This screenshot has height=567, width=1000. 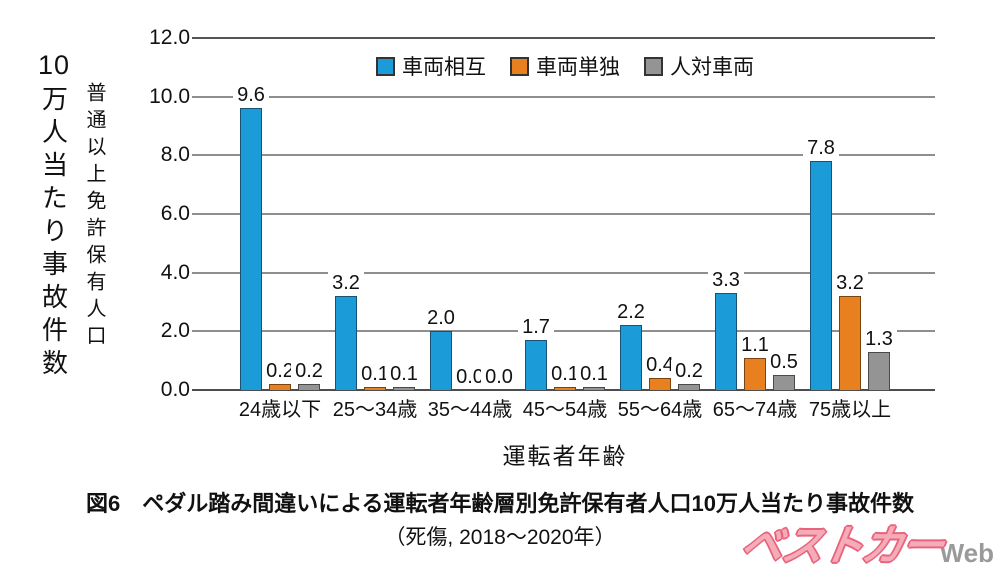 I want to click on value-label-車両単独-35～44歳: 0.0, so click(x=470, y=377).